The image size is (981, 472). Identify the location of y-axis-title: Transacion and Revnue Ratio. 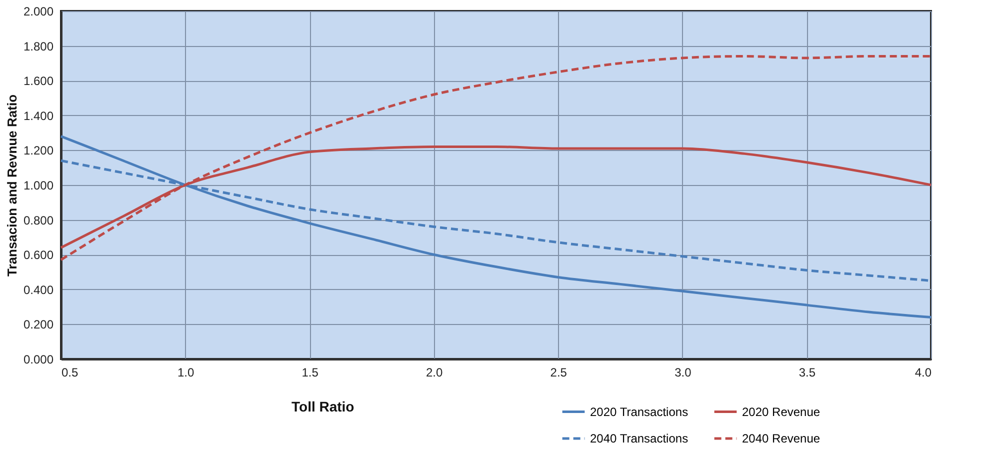
(12, 185).